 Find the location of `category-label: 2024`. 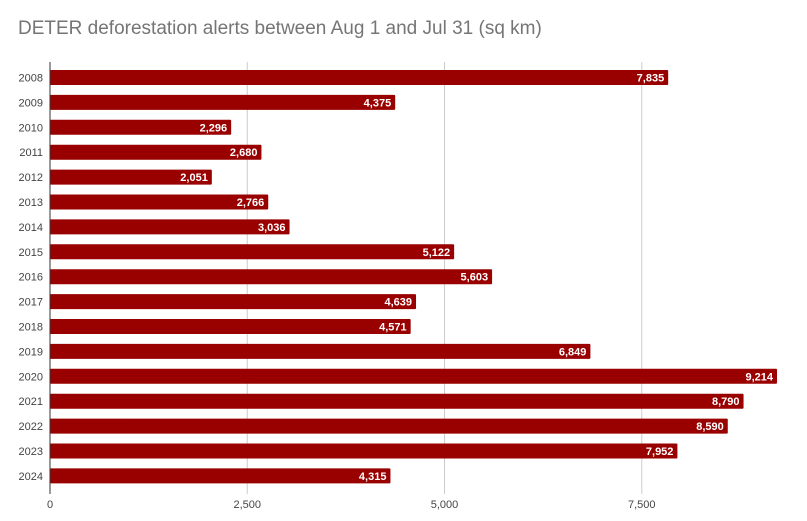

category-label: 2024 is located at coordinates (31, 477).